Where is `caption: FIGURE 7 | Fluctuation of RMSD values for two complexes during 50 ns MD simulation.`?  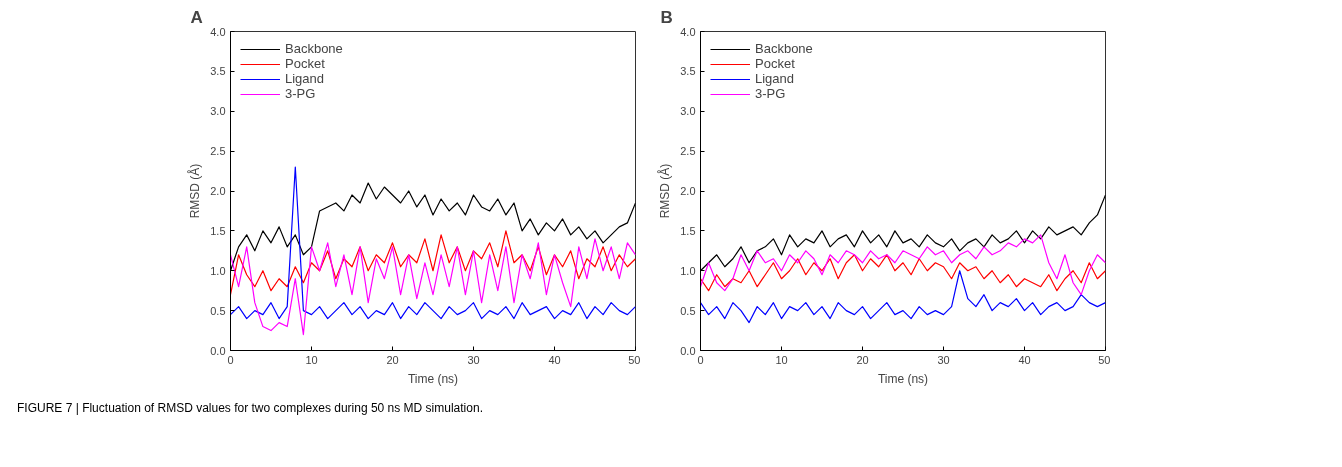
caption: FIGURE 7 | Fluctuation of RMSD values for two complexes during 50 ns MD simulation. is located at coordinates (250, 408).